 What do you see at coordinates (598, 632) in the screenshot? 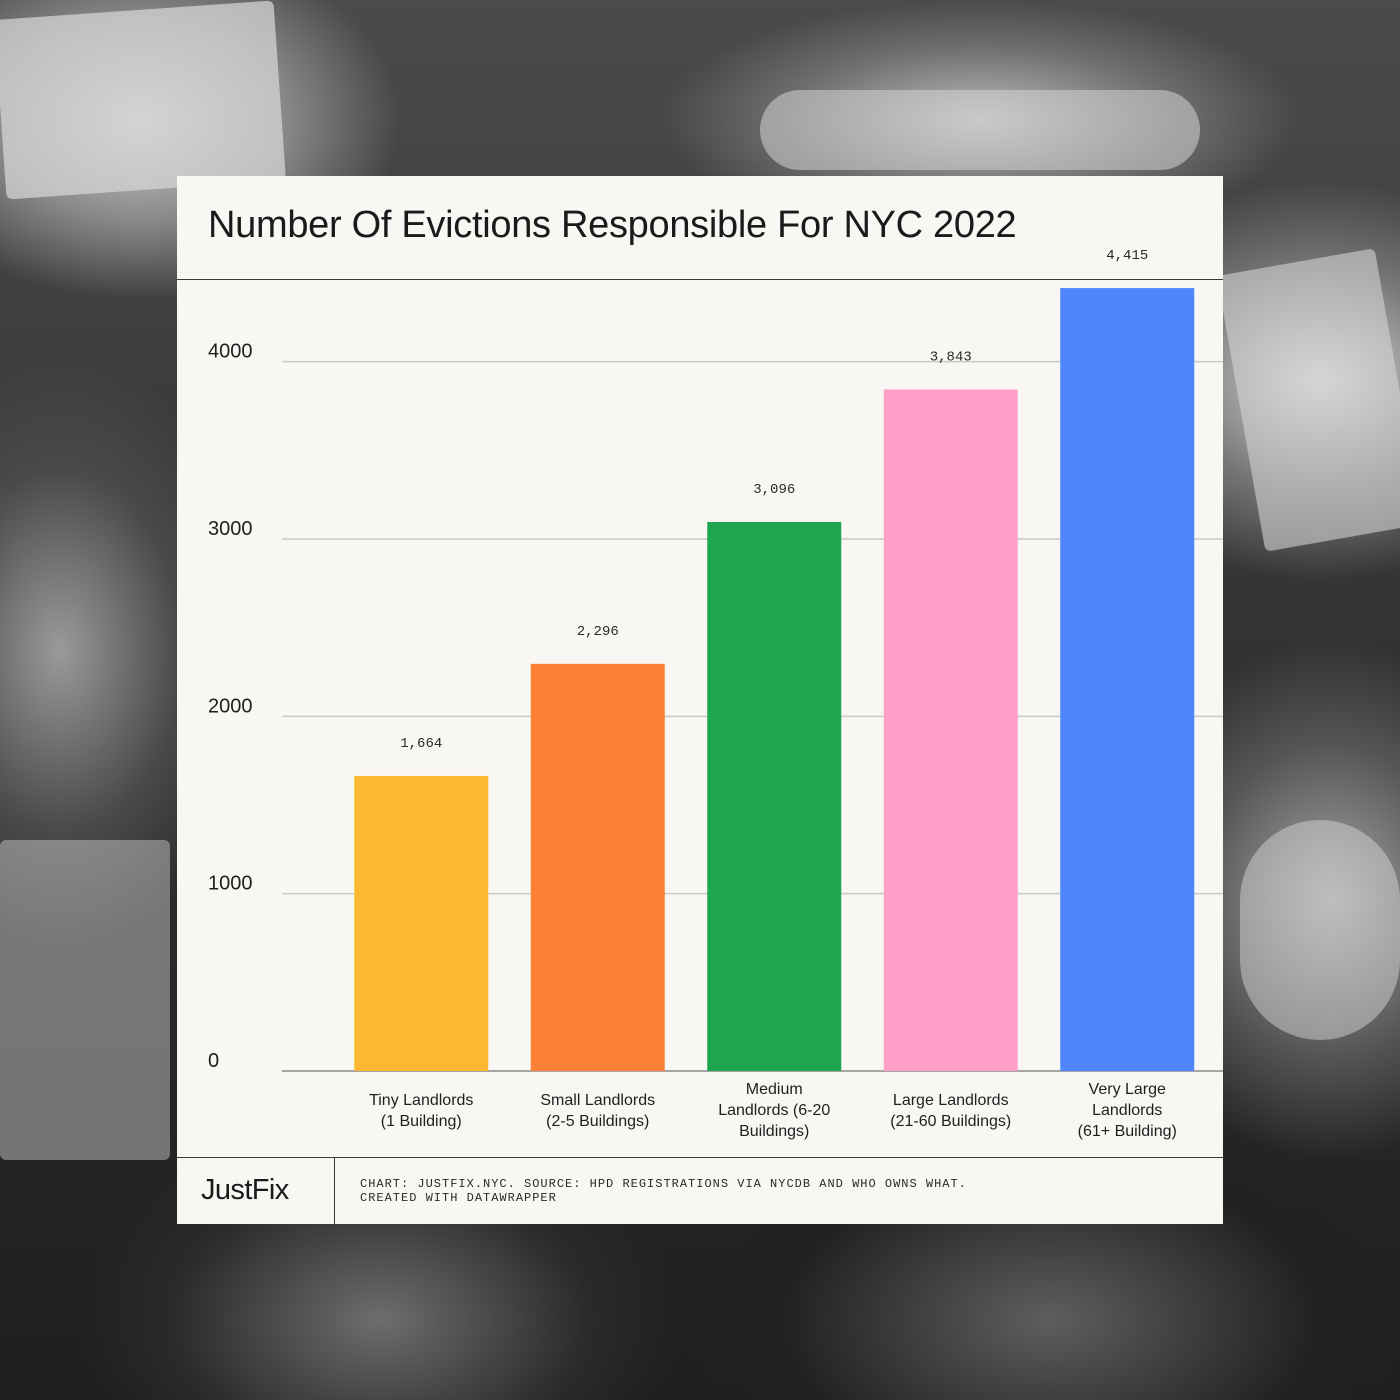
I see `data-label: 2,296` at bounding box center [598, 632].